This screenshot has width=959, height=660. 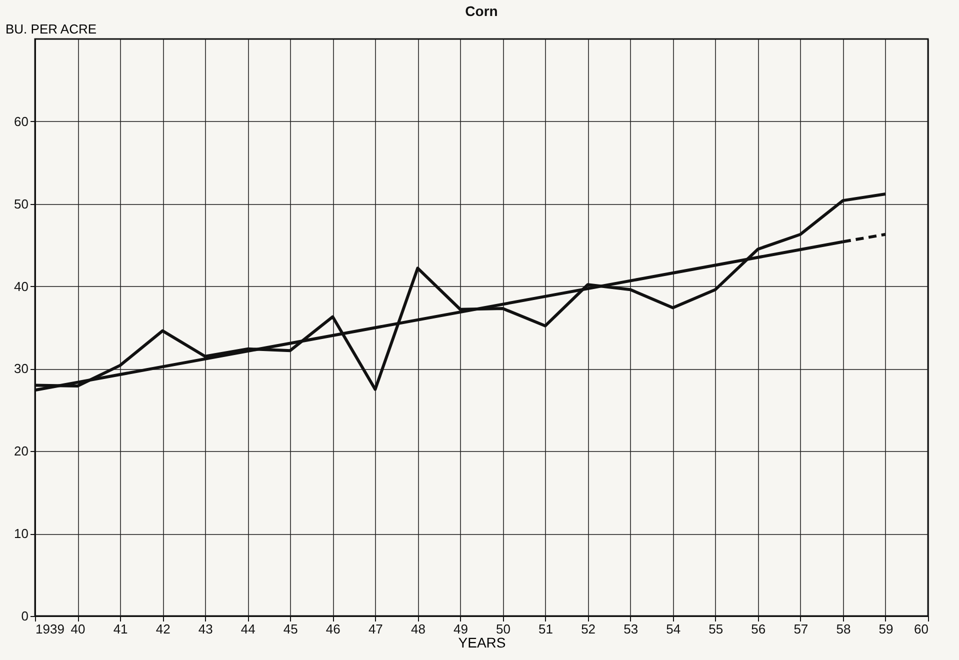 What do you see at coordinates (21, 368) in the screenshot?
I see `y-tick-label: 30` at bounding box center [21, 368].